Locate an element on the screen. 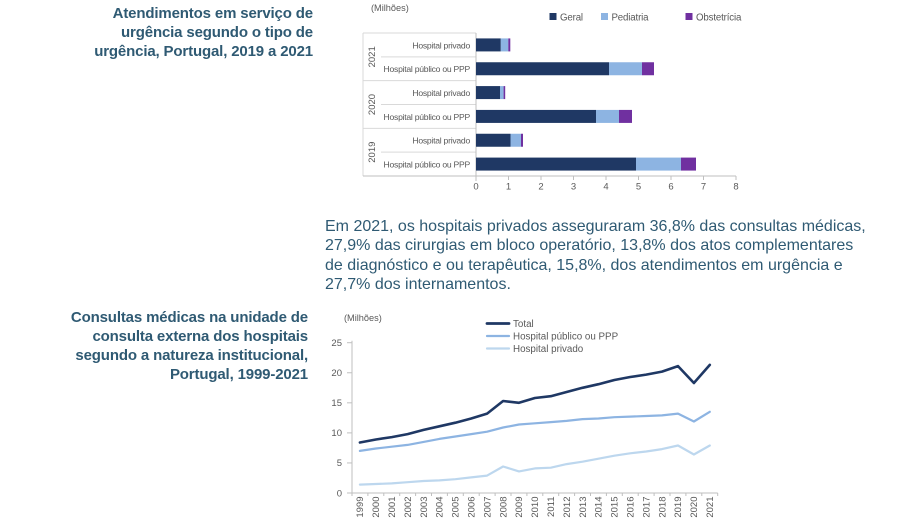 The image size is (900, 527). svg-text: 2012 is located at coordinates (567, 507).